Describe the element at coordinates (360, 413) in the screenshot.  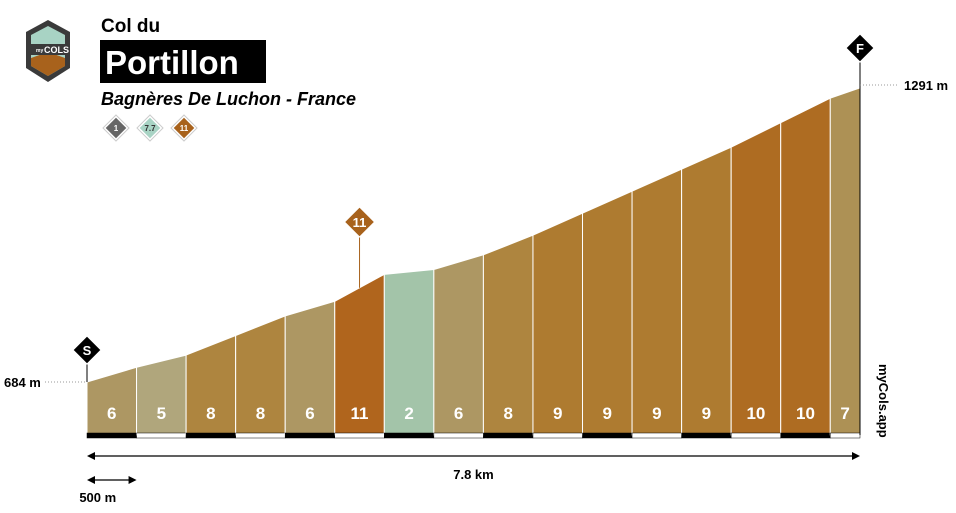
I see `gradient-label: 11` at that location.